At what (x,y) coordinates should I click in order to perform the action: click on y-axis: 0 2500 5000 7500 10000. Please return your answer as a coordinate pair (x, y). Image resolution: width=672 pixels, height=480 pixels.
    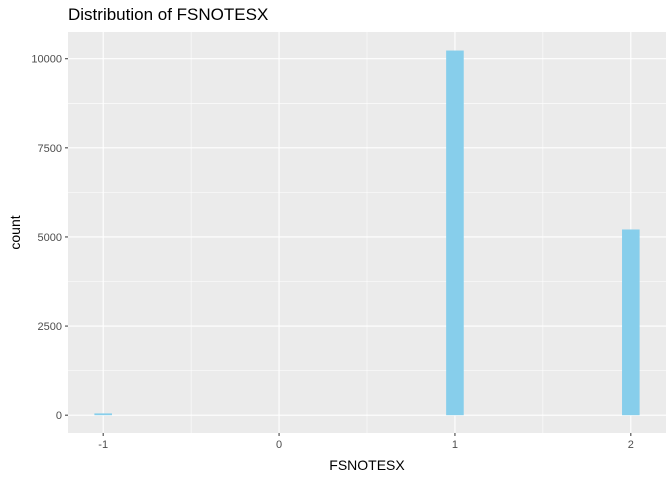
    Looking at the image, I should click on (49, 238).